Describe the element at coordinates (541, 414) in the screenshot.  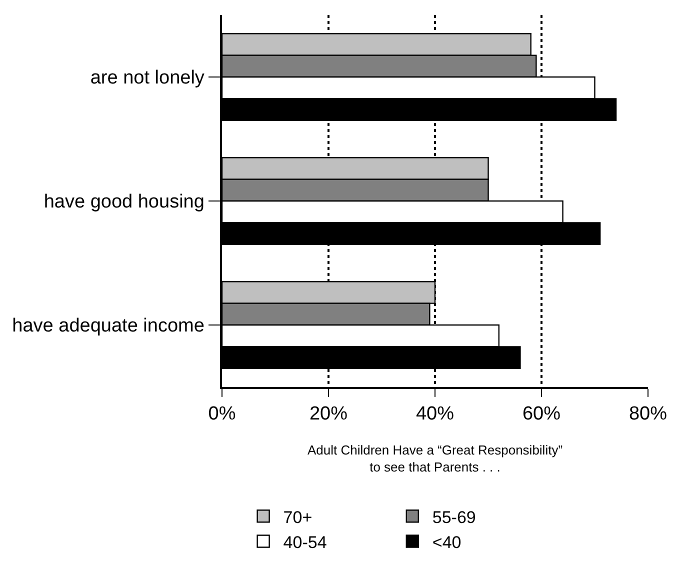
I see `x-tick-label: 60%` at that location.